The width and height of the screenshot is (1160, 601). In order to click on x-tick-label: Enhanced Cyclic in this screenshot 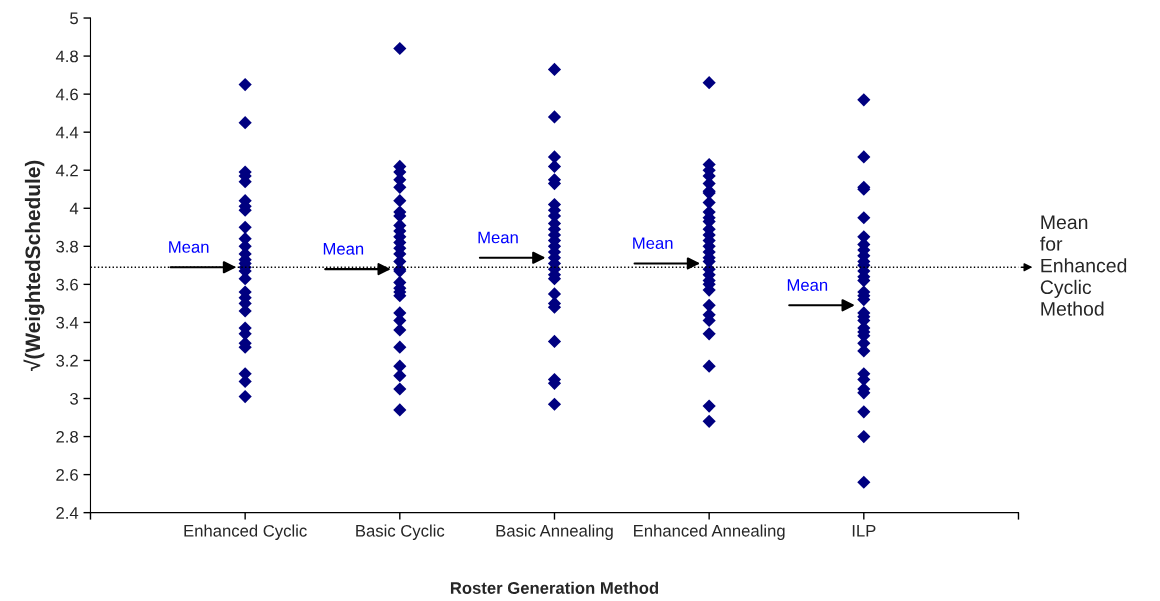, I will do `click(245, 532)`.